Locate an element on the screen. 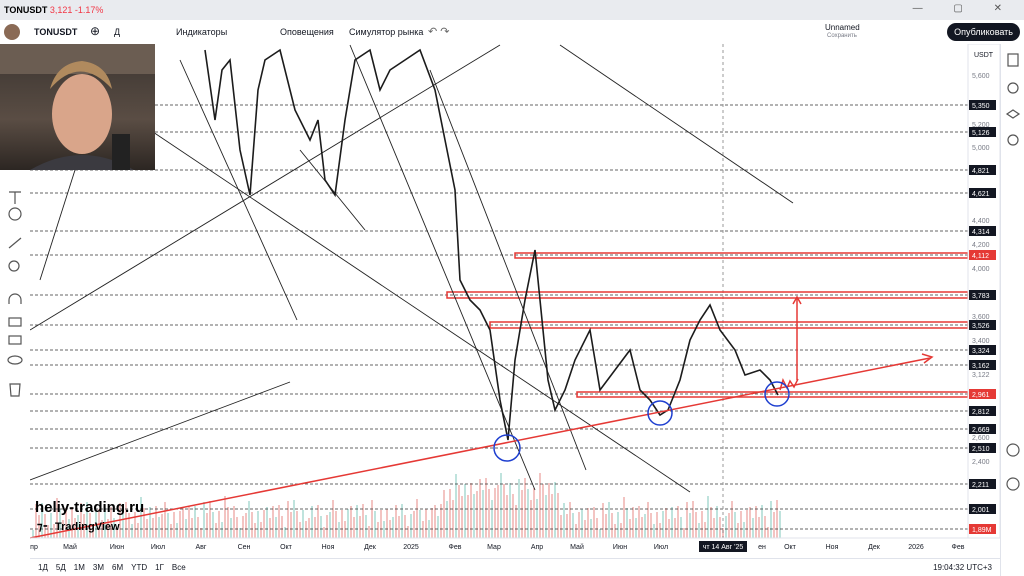 The height and width of the screenshot is (576, 1024). zigzag is located at coordinates (789, 384).